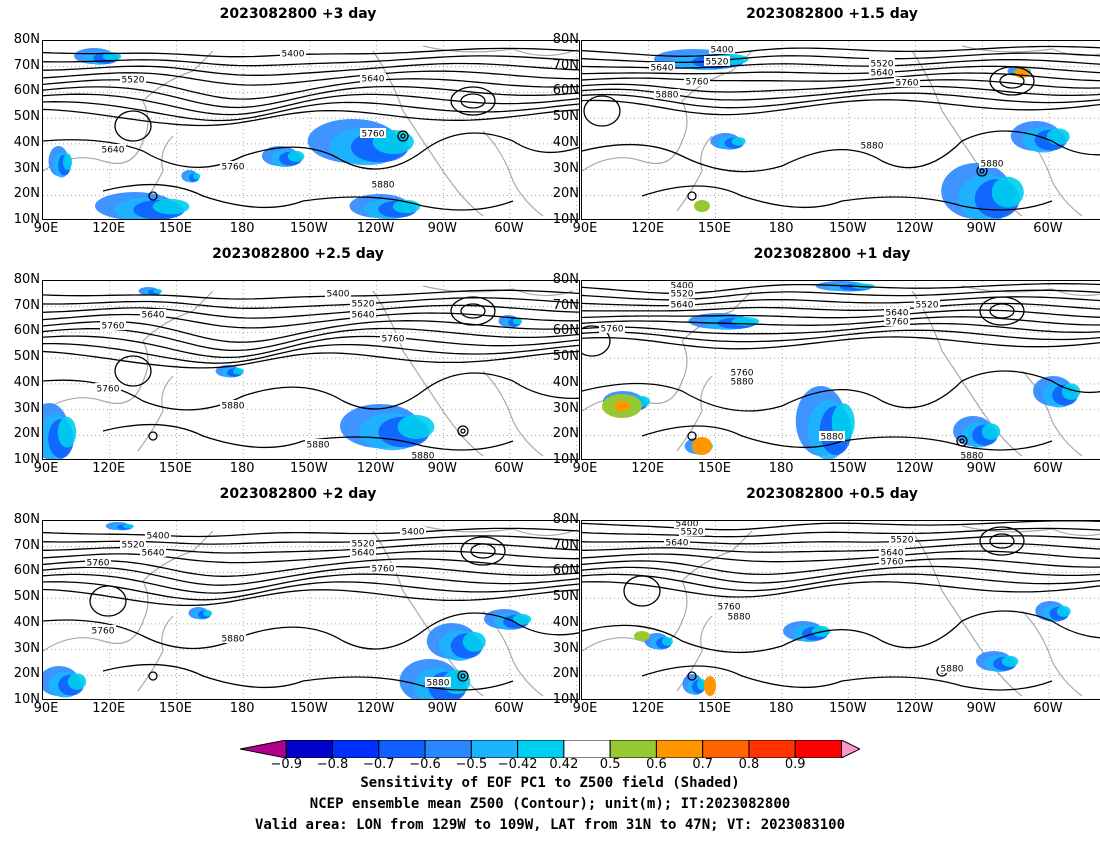 This screenshot has height=850, width=1100. What do you see at coordinates (175, 468) in the screenshot?
I see `lon-tick-label: 150E` at bounding box center [175, 468].